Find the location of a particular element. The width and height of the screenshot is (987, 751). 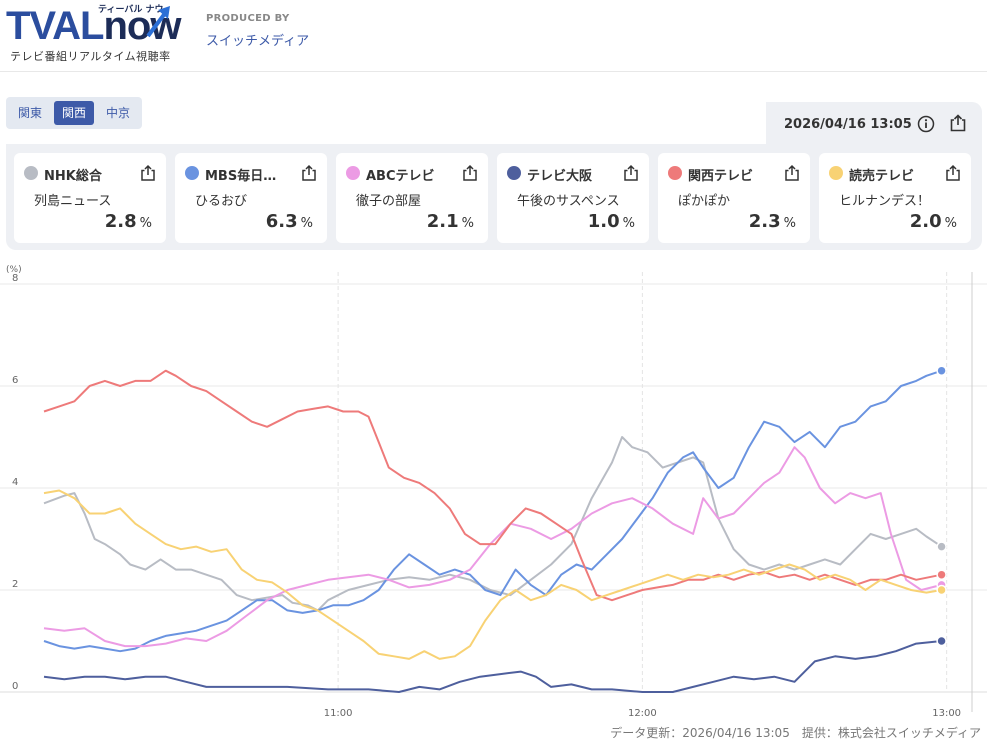

tvalnow-logo: TVALnow ティーバル ナウ テレビ番組リアルタイム視聴率 is located at coordinates (93, 34).